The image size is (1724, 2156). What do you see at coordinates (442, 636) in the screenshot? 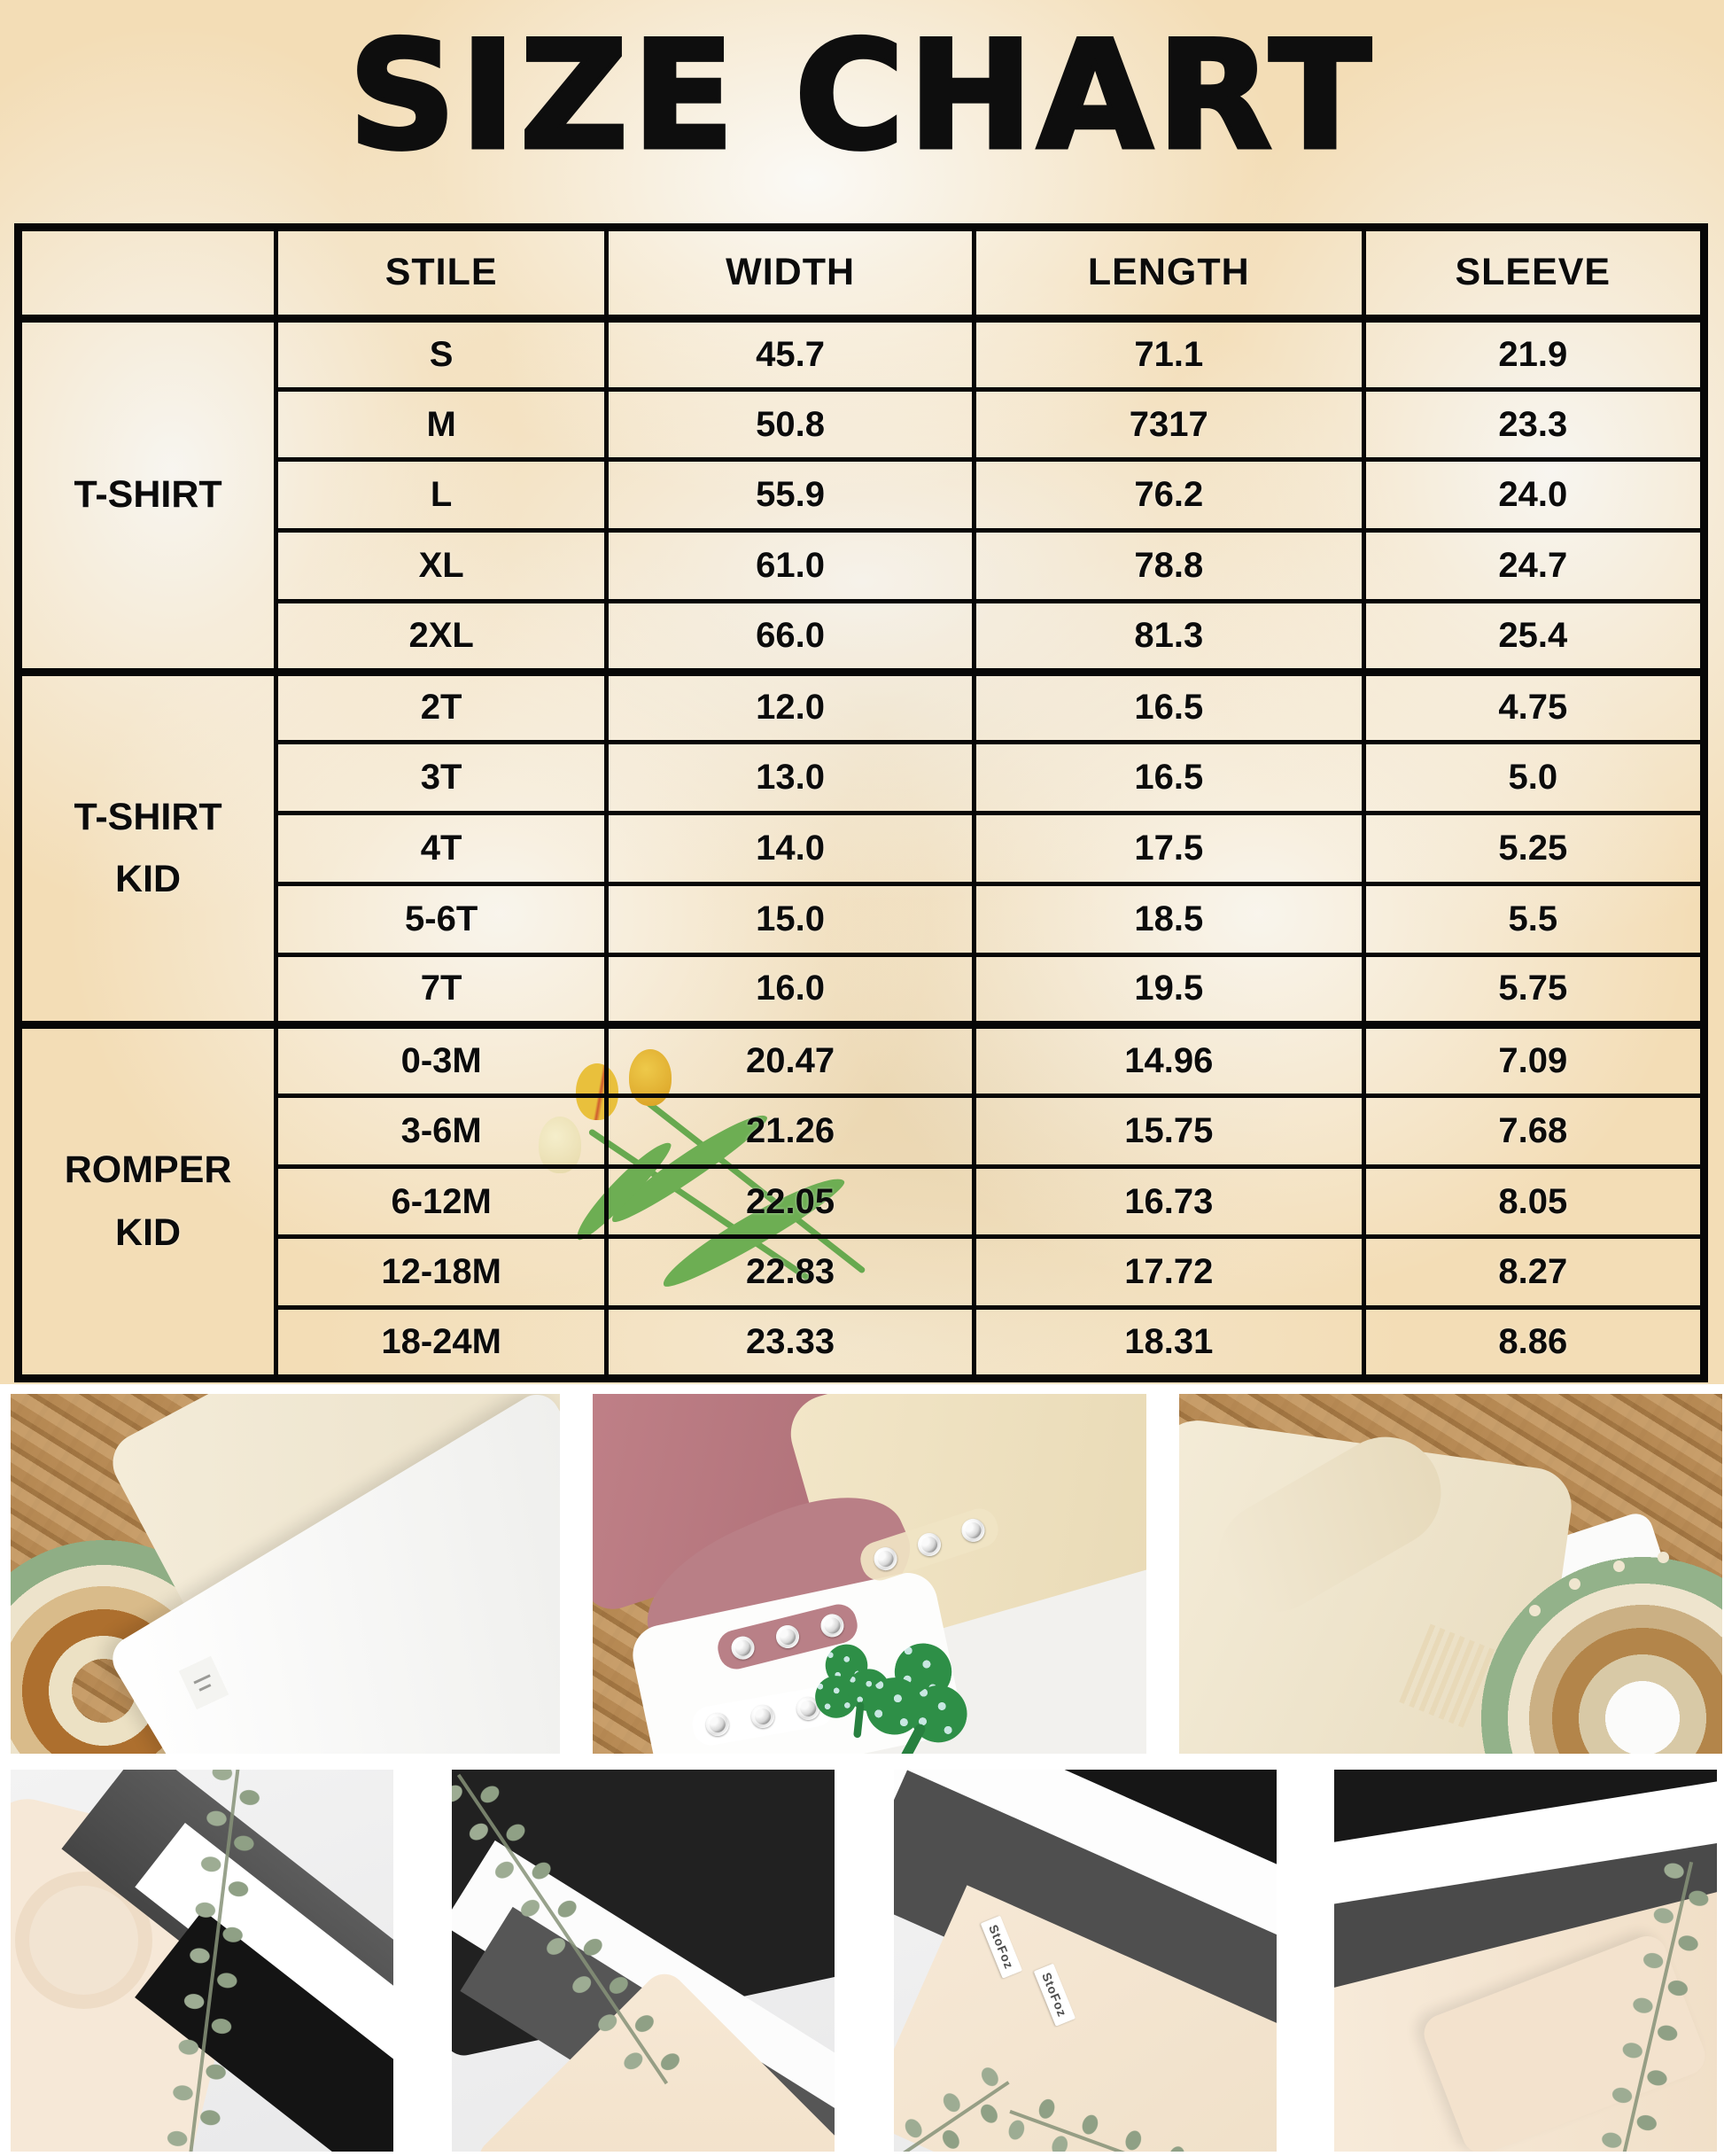
I see `size-label-cell: 2XL` at bounding box center [442, 636].